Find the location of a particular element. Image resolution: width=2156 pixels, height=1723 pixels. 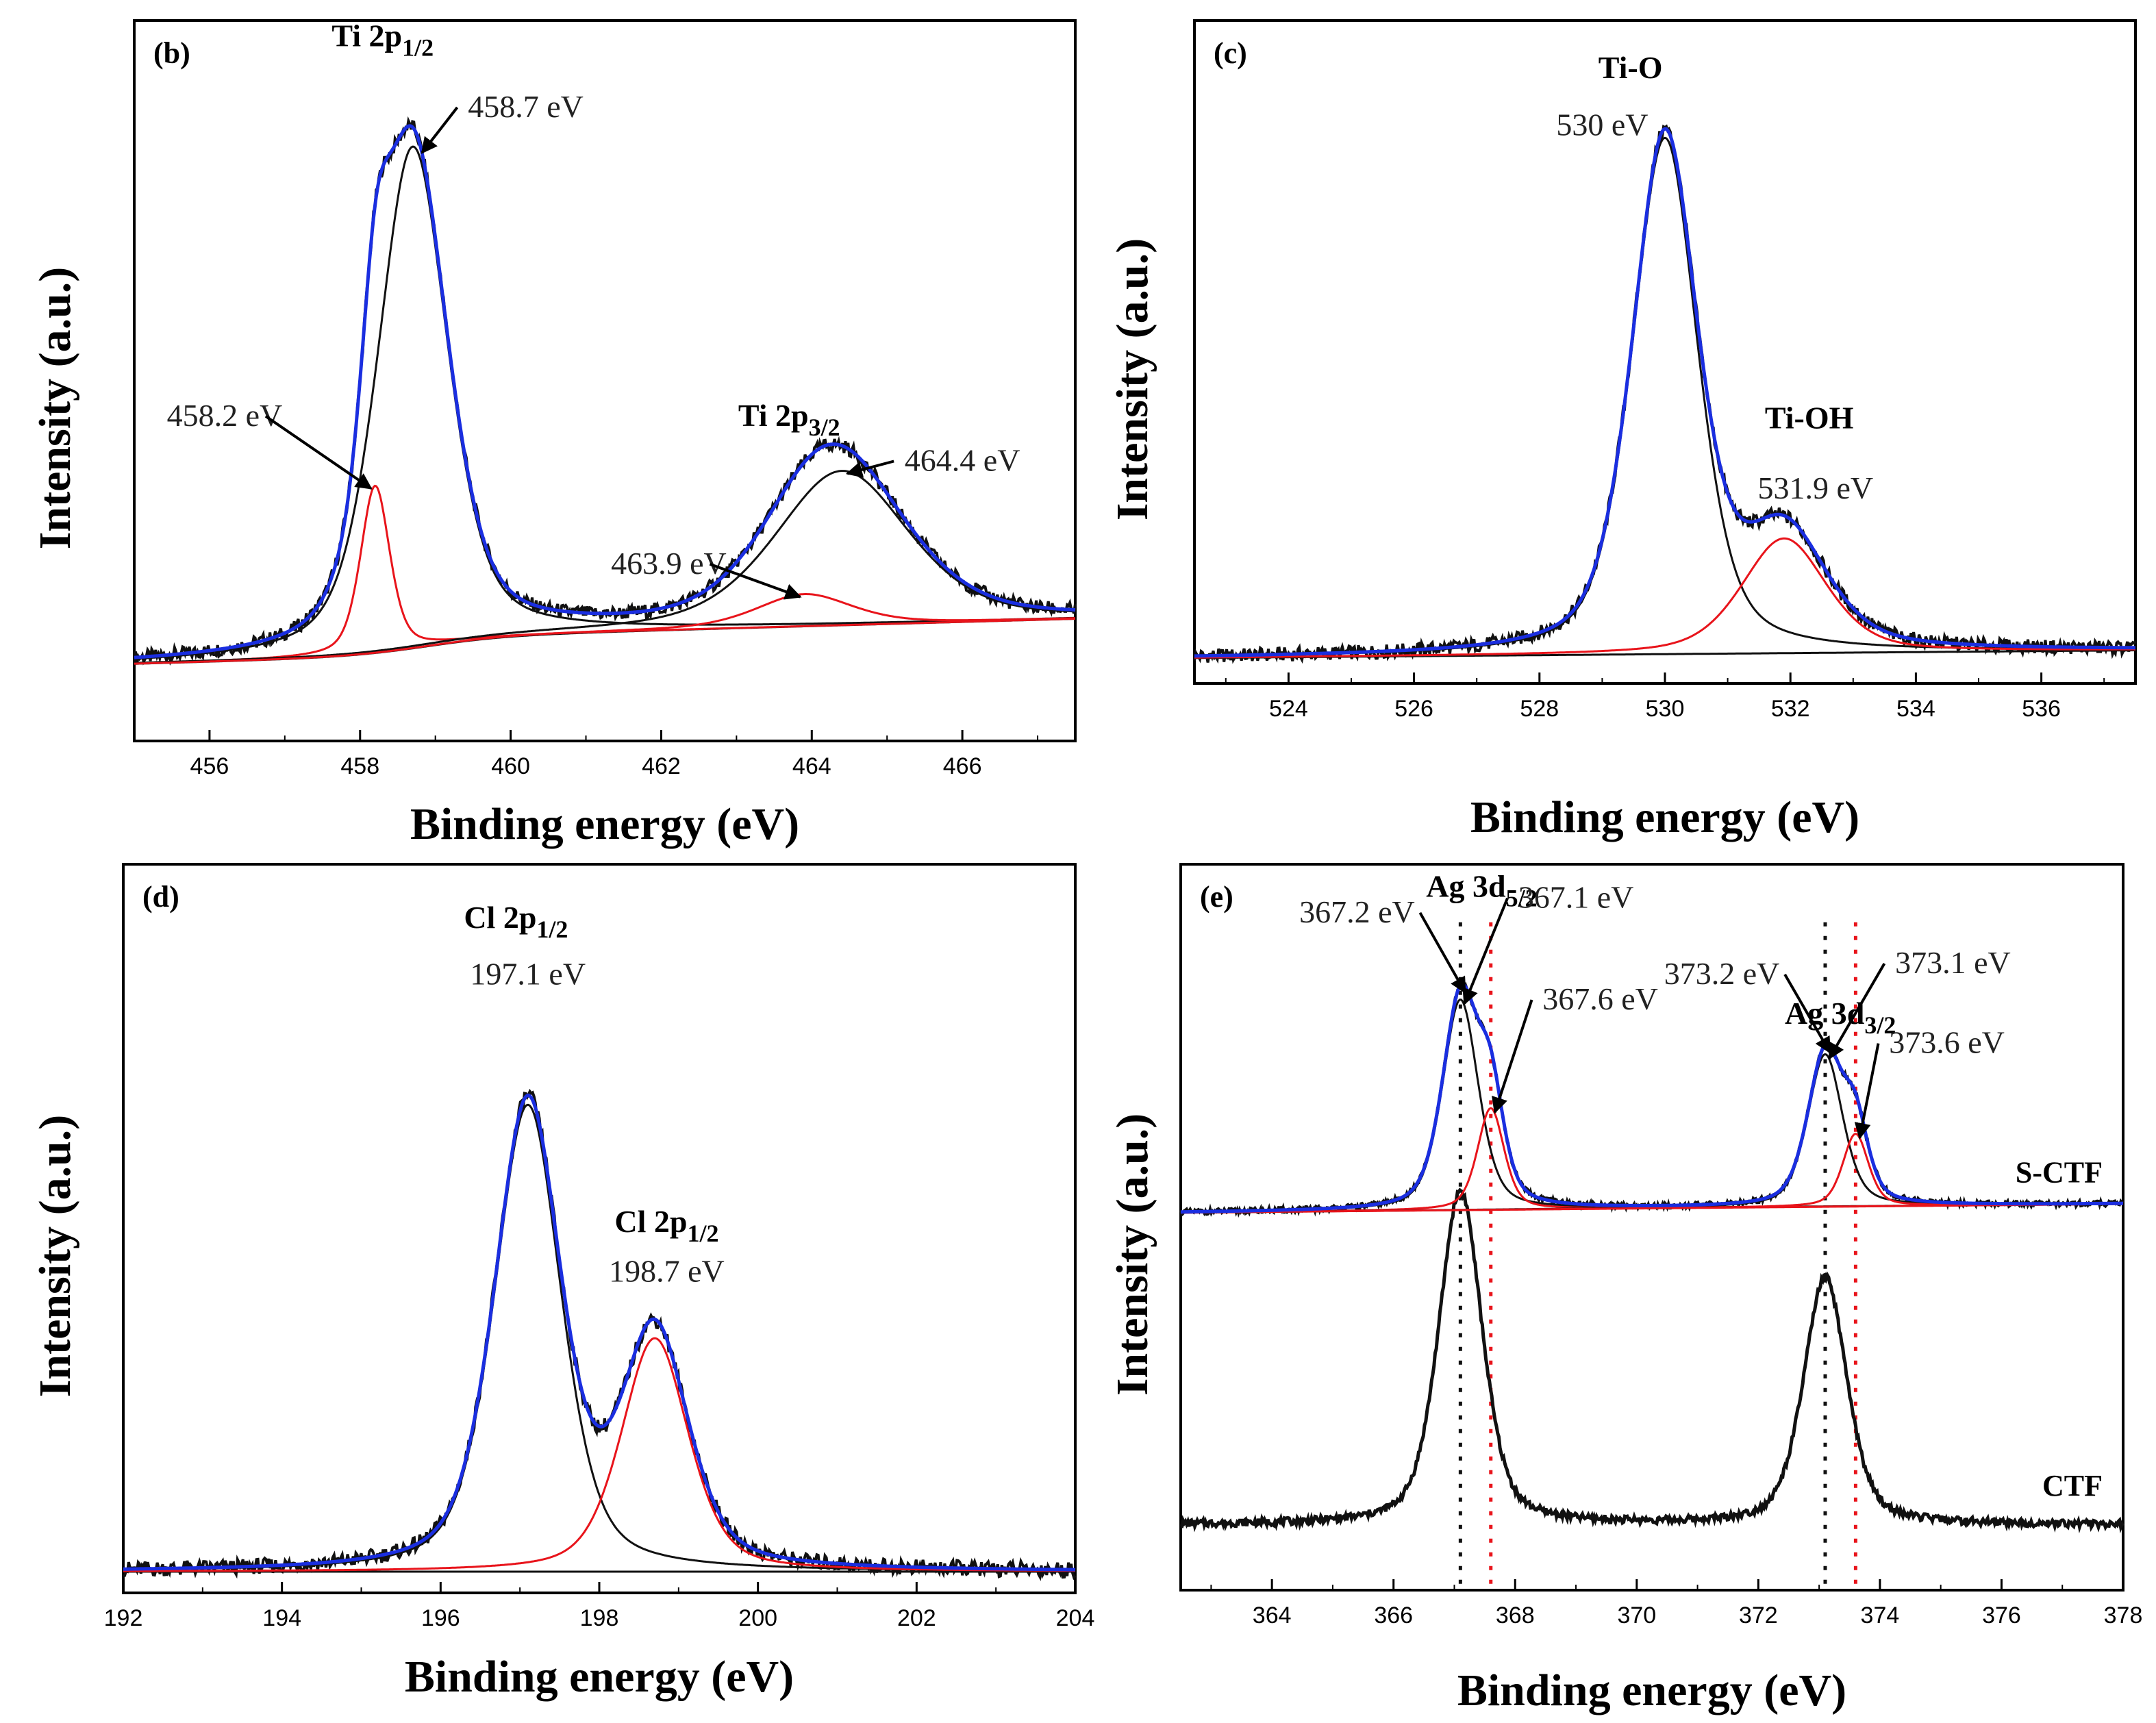

x-tick-label: 536 is located at coordinates (2041, 709).